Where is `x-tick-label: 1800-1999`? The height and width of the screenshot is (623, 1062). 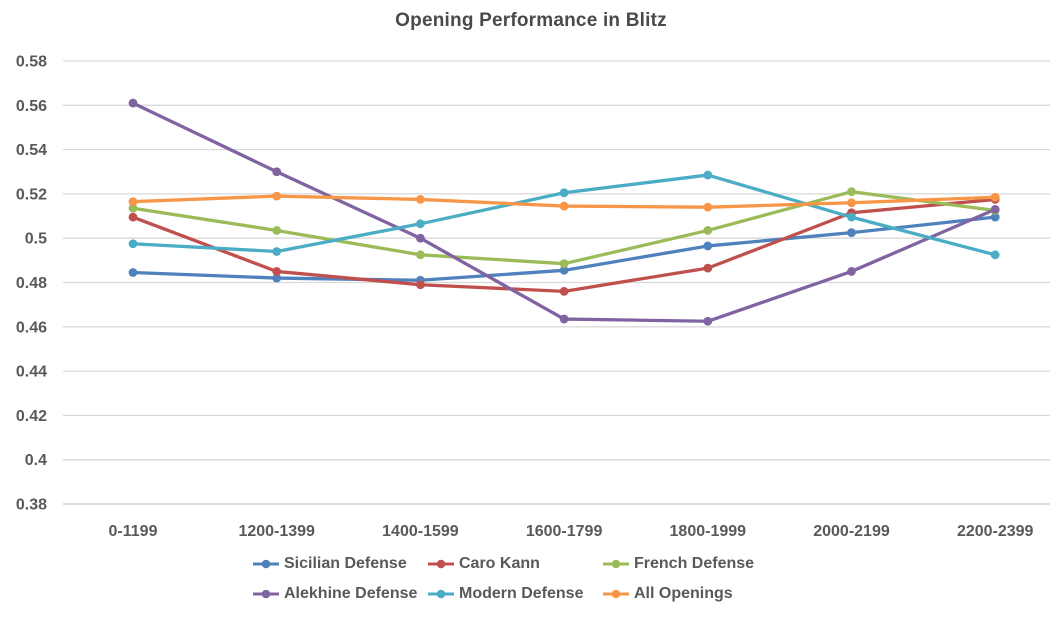 x-tick-label: 1800-1999 is located at coordinates (708, 531).